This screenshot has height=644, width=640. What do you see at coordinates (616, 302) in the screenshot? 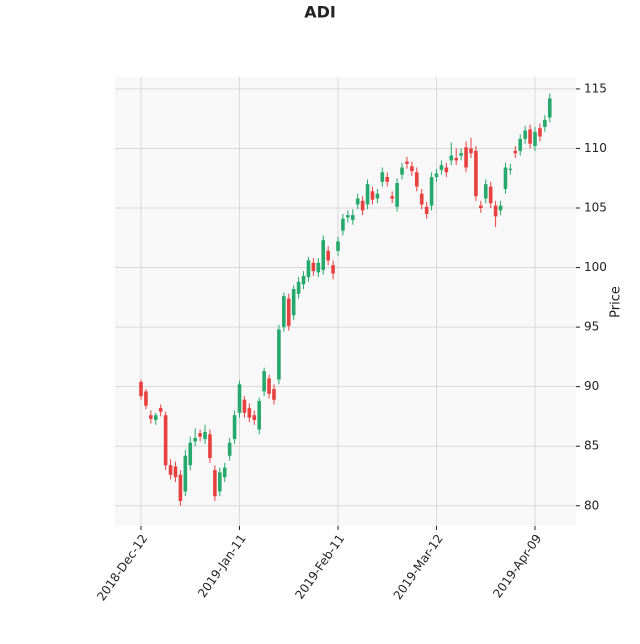
I see `y-axis-label: Price` at bounding box center [616, 302].